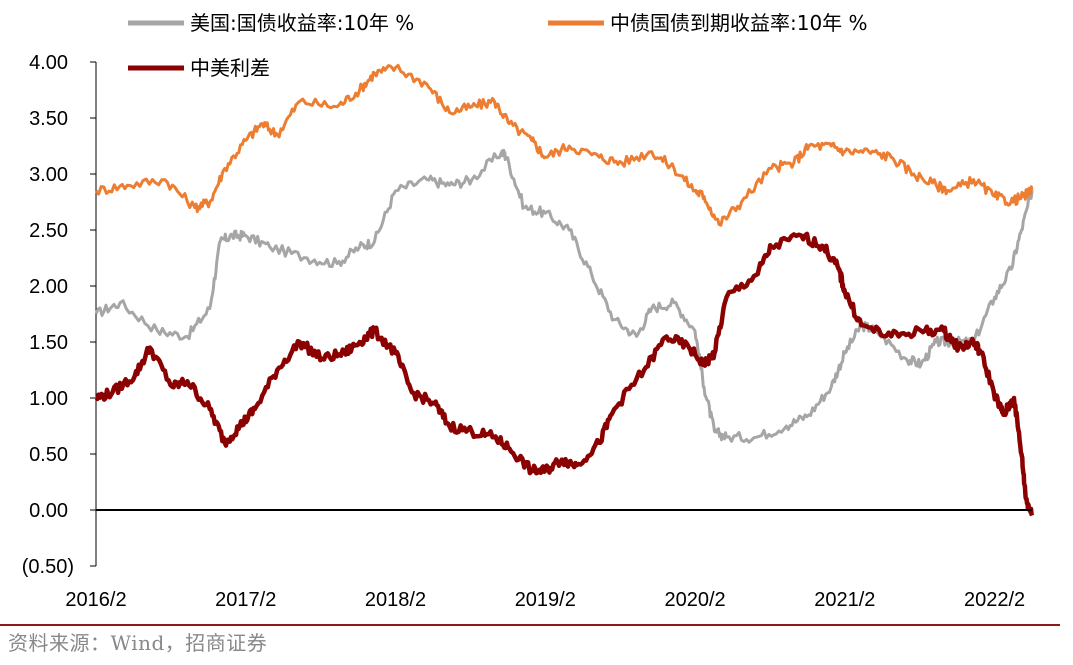 The height and width of the screenshot is (665, 1073). What do you see at coordinates (48, 455) in the screenshot?
I see `y-tick-label: 0.50` at bounding box center [48, 455].